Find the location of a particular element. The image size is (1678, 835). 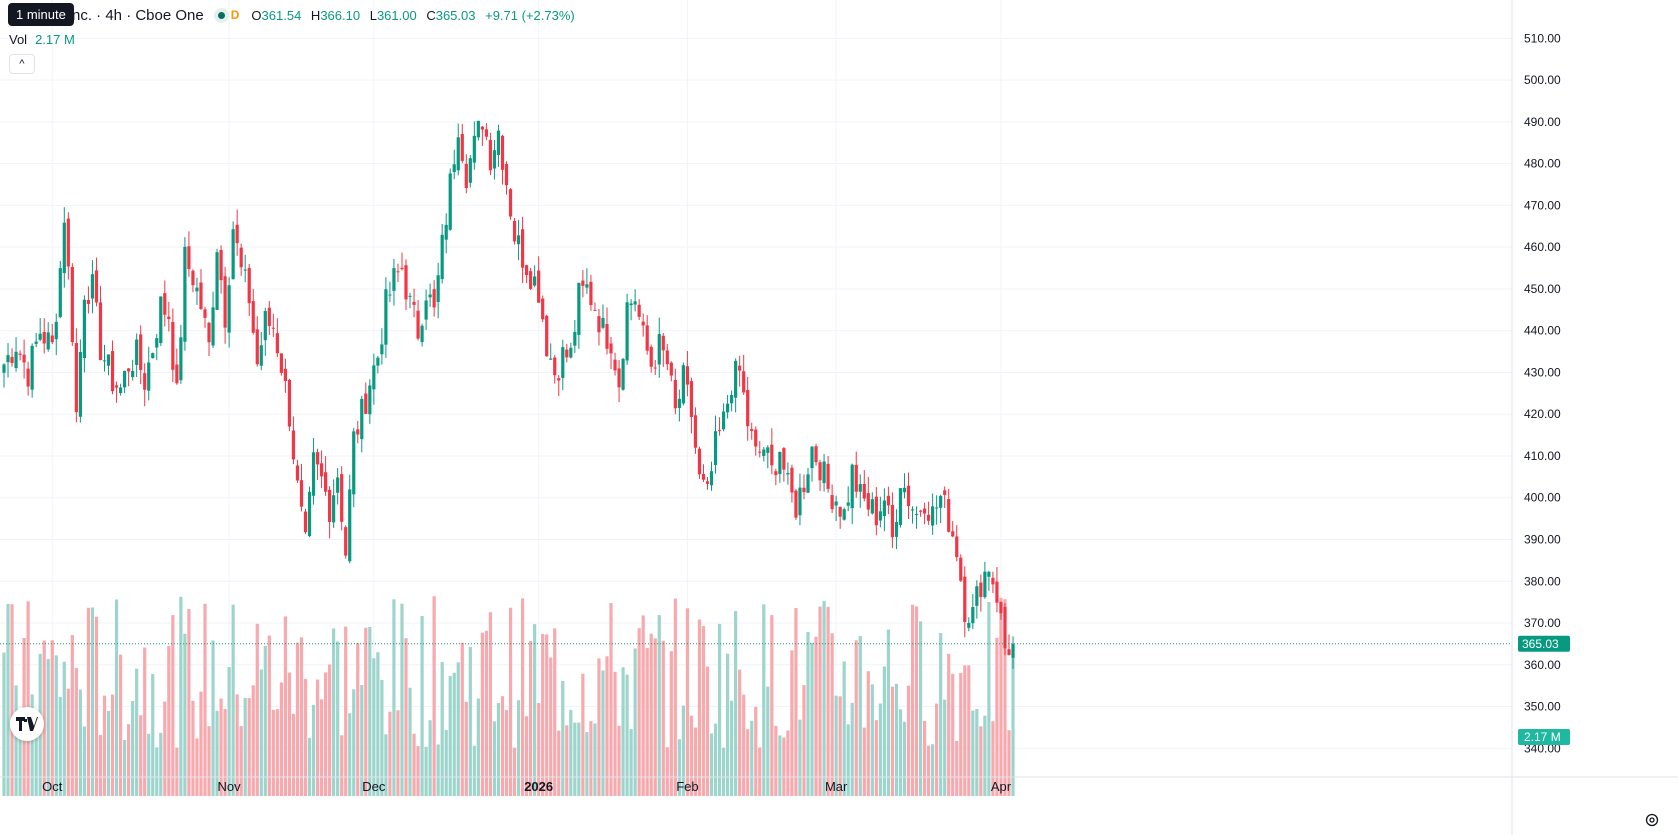

gear-icon is located at coordinates (1652, 820).